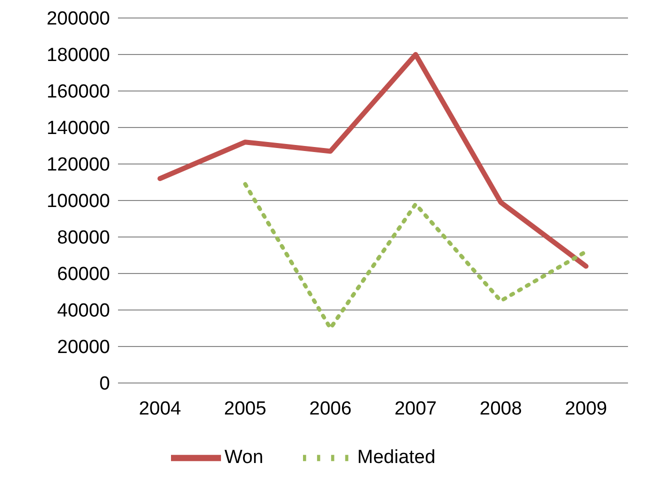  What do you see at coordinates (244, 457) in the screenshot?
I see `legend-label: Won` at bounding box center [244, 457].